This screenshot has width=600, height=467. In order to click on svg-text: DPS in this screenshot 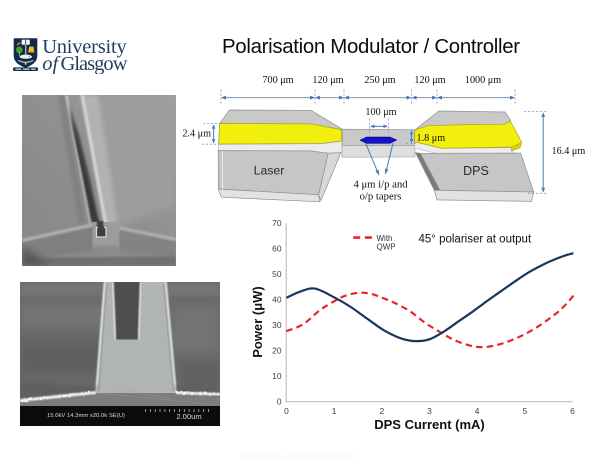, I will do `click(476, 171)`.